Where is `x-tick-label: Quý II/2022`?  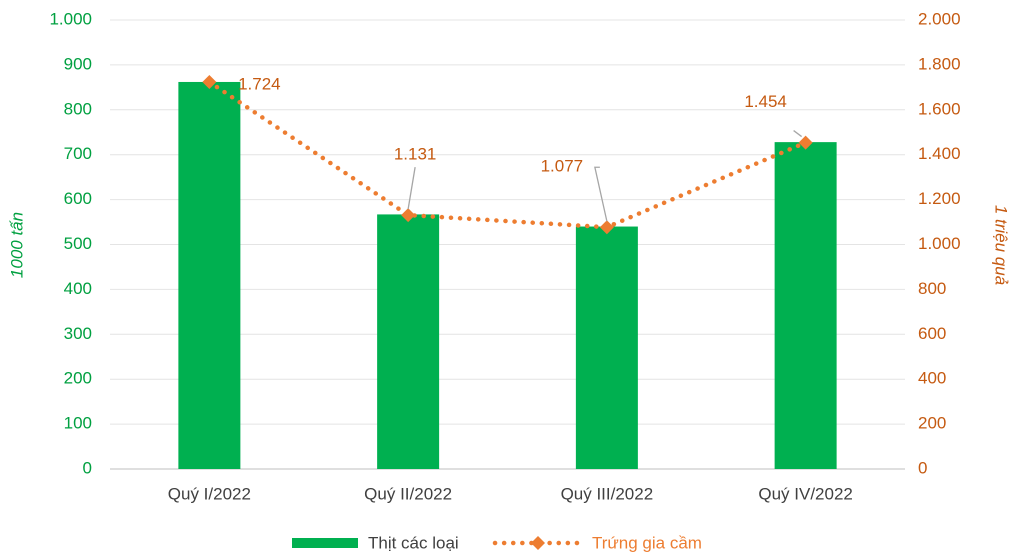
x-tick-label: Quý II/2022 is located at coordinates (408, 493).